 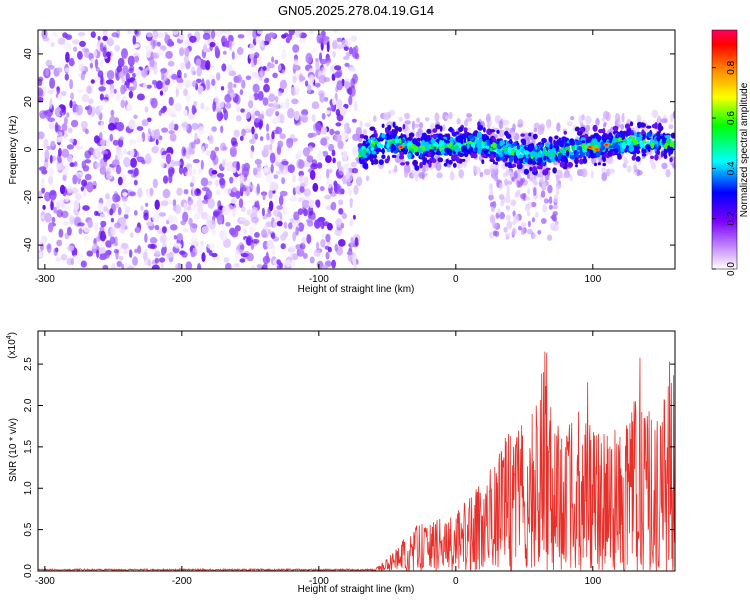 What do you see at coordinates (28, 364) in the screenshot?
I see `y-tick-label: 2.5` at bounding box center [28, 364].